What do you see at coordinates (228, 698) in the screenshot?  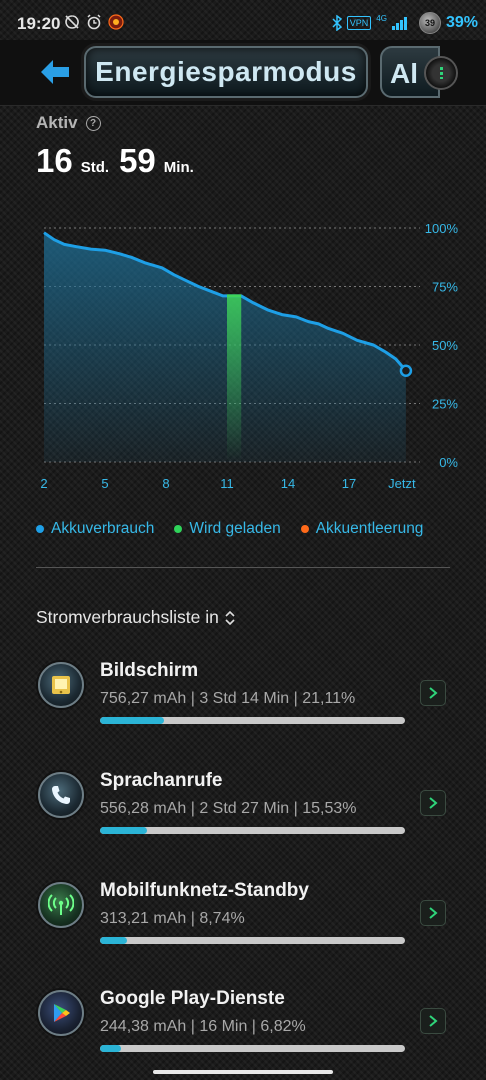 I see `item-stats: 756,27 mAh | 3 Std 14 Min | 21,11%` at bounding box center [228, 698].